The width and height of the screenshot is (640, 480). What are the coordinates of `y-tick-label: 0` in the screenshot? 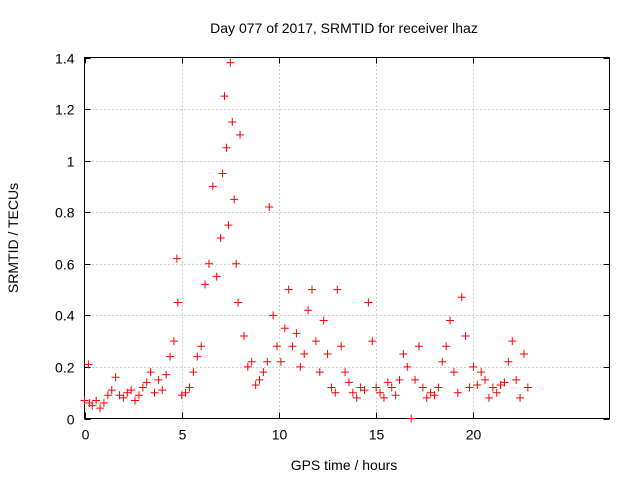 It's located at (71, 420).